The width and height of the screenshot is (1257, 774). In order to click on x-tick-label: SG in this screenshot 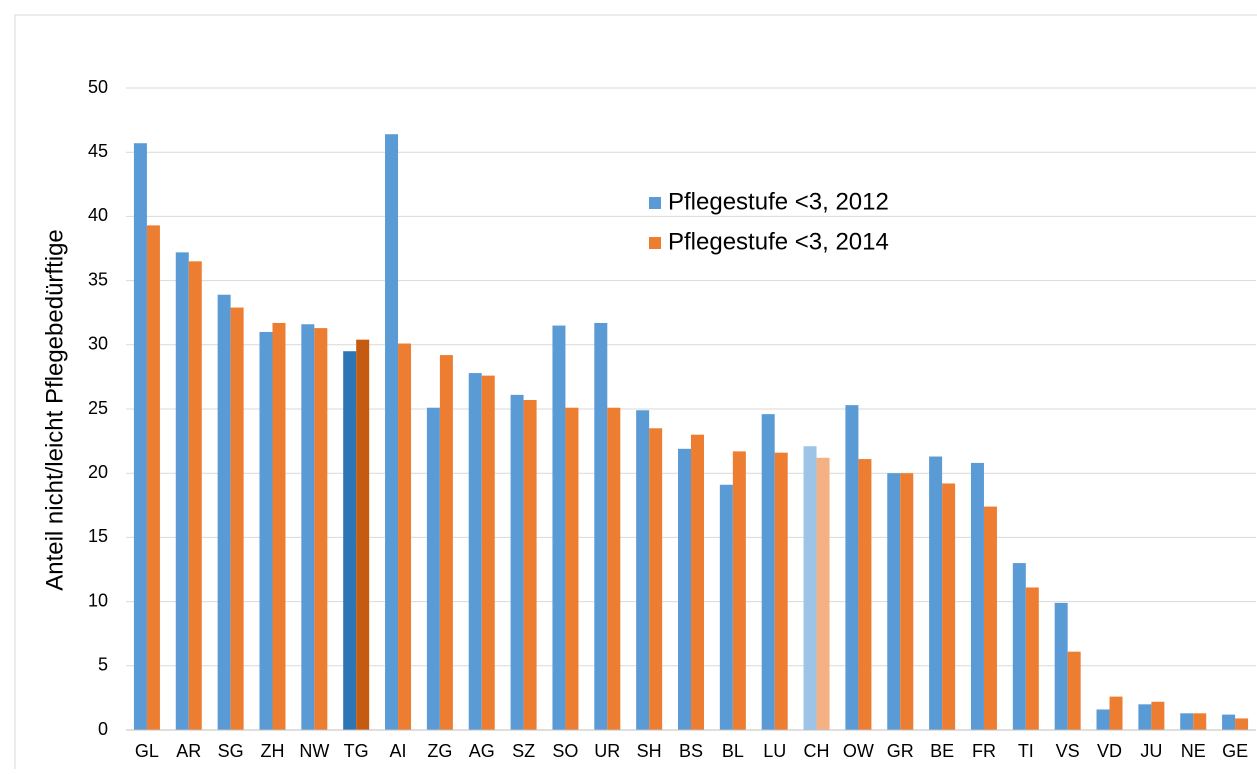, I will do `click(231, 751)`.